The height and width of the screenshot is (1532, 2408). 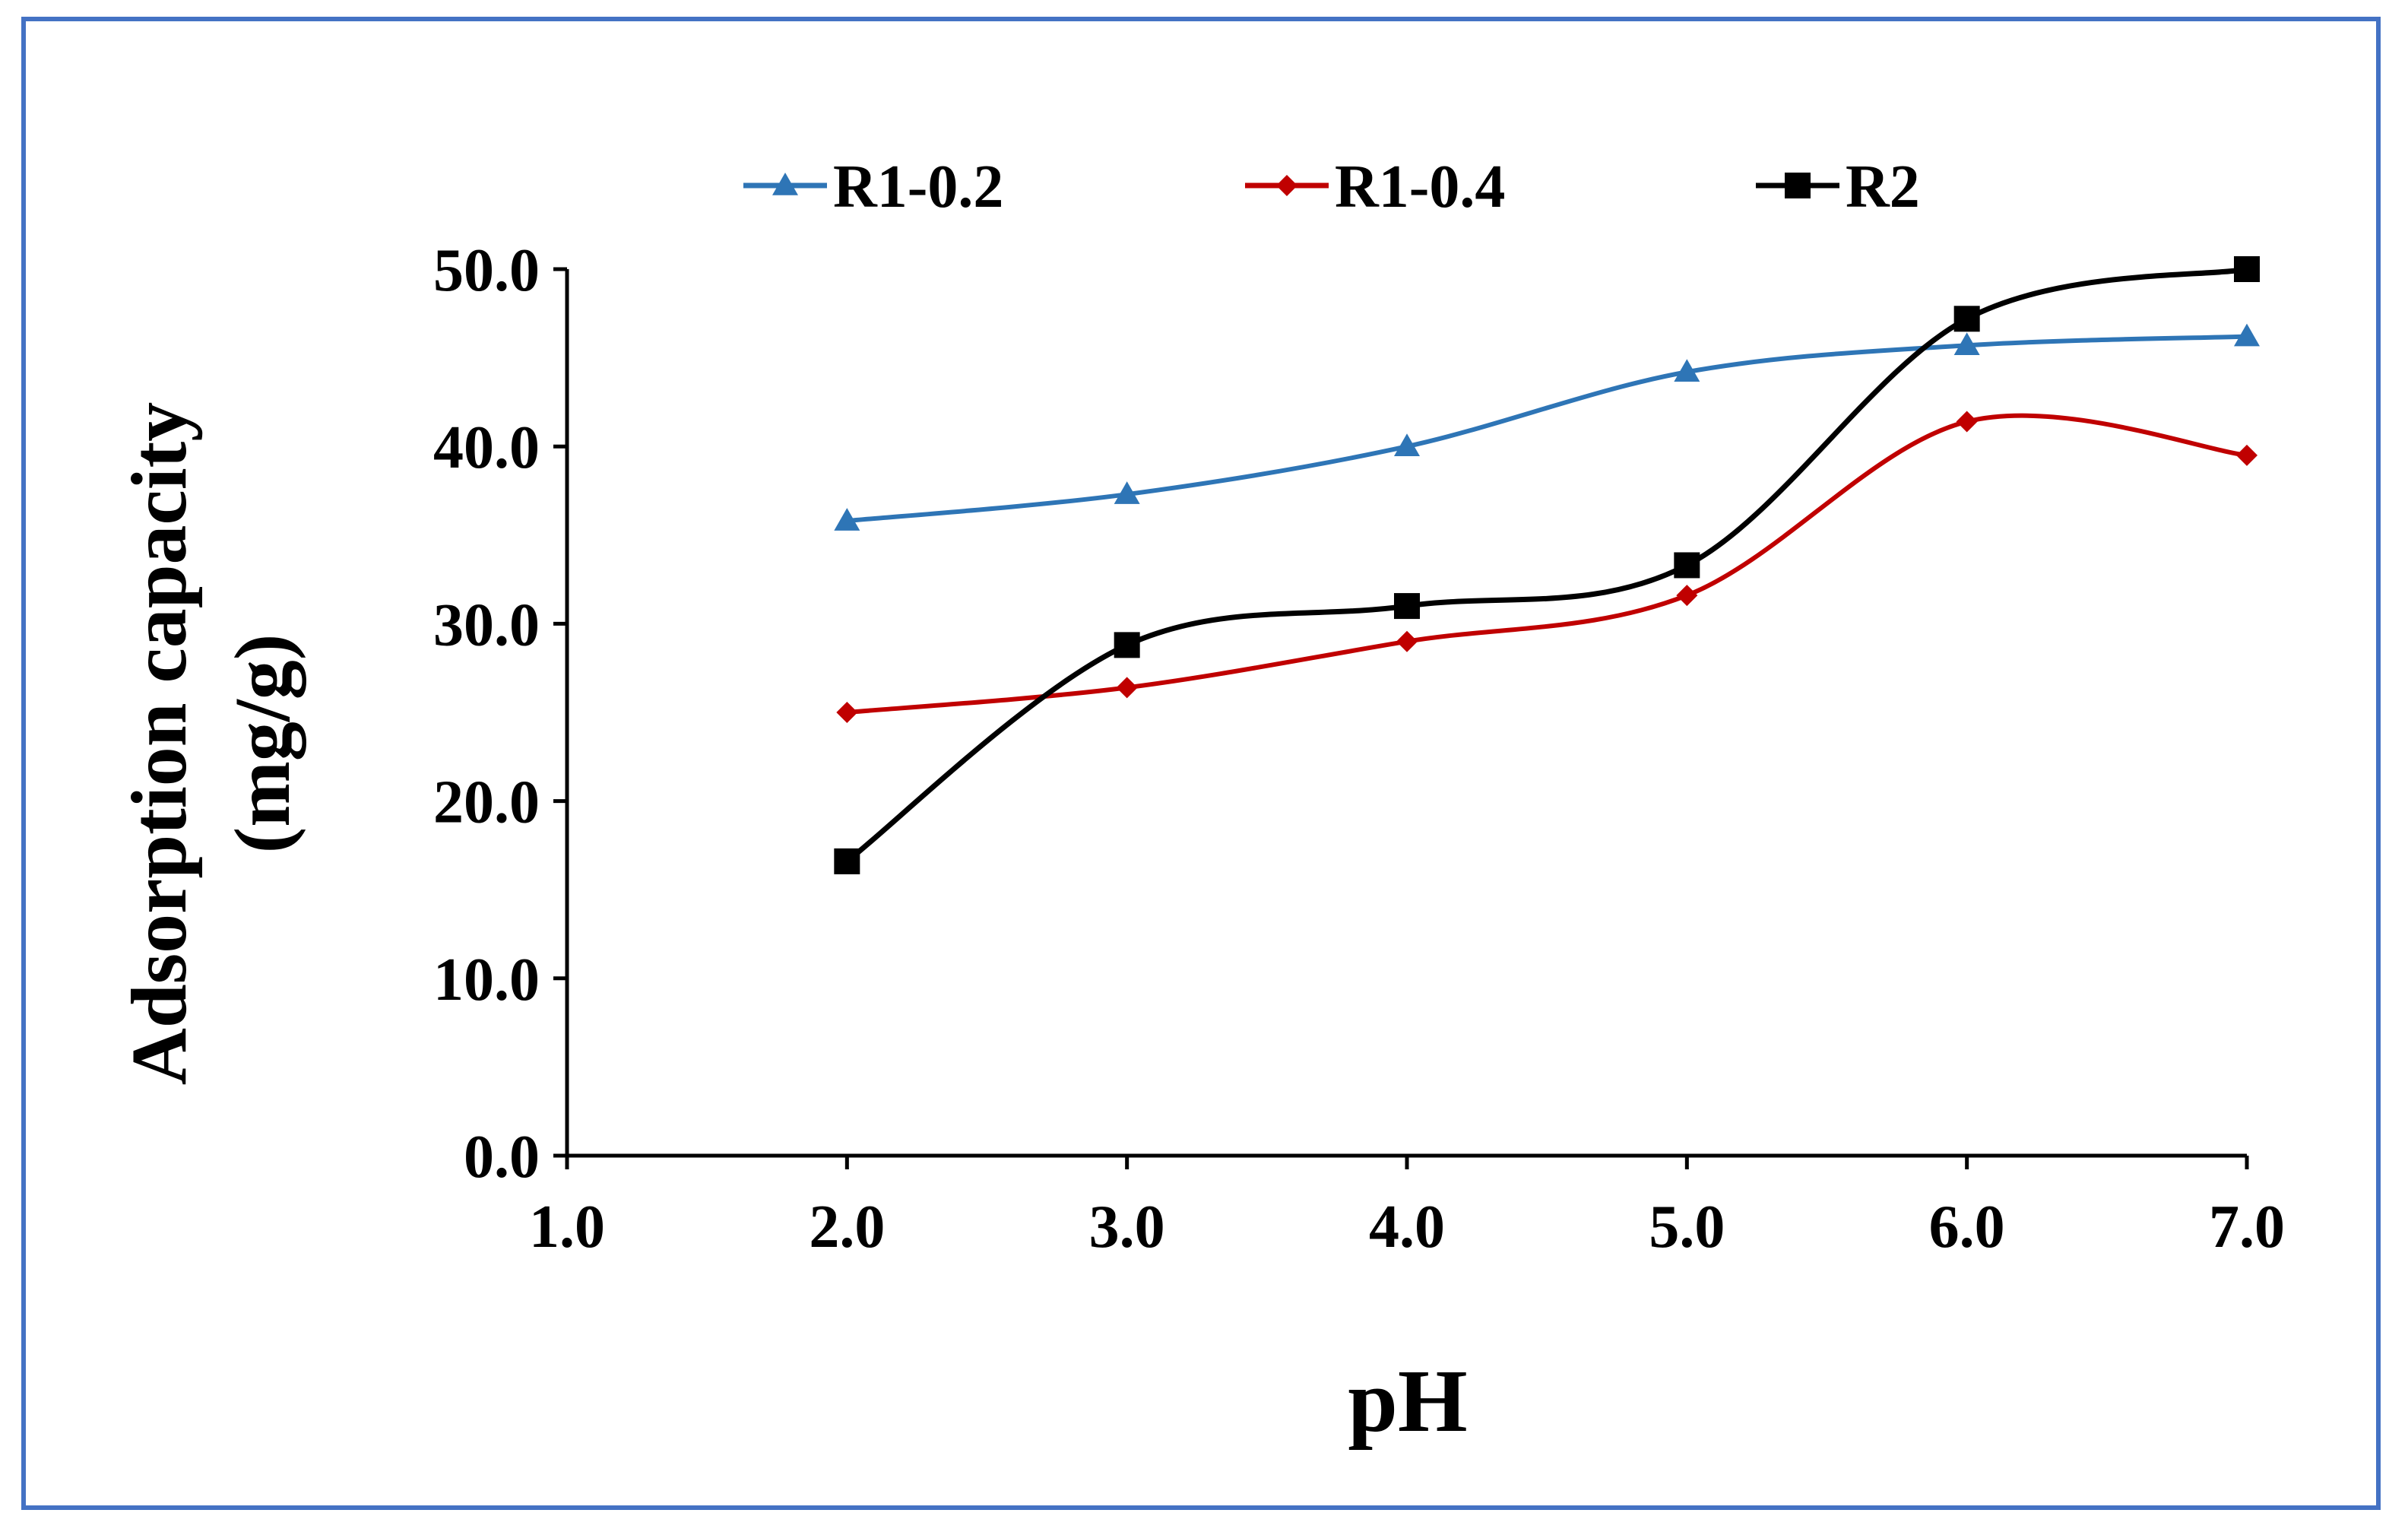 I want to click on y-axis-label: Adsorption capacity (mg/g), so click(x=211, y=743).